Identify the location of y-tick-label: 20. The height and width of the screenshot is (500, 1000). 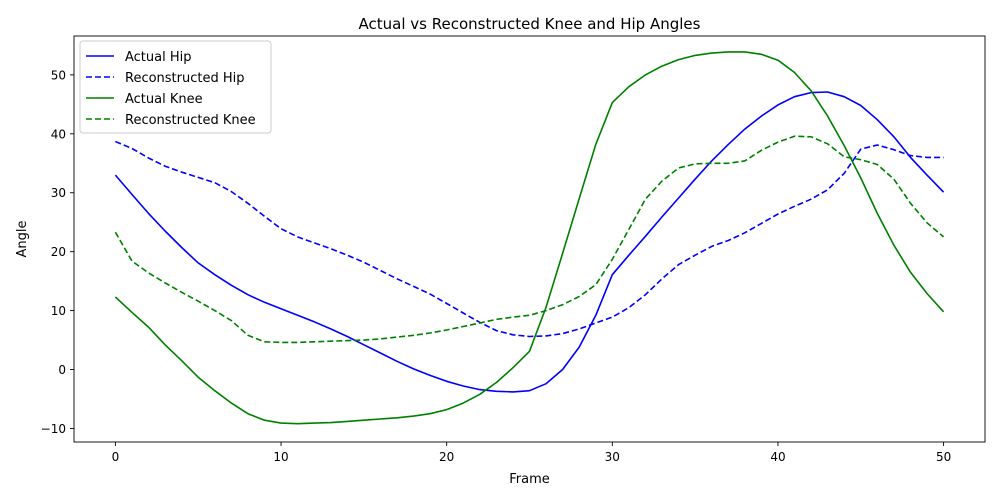
(58, 252).